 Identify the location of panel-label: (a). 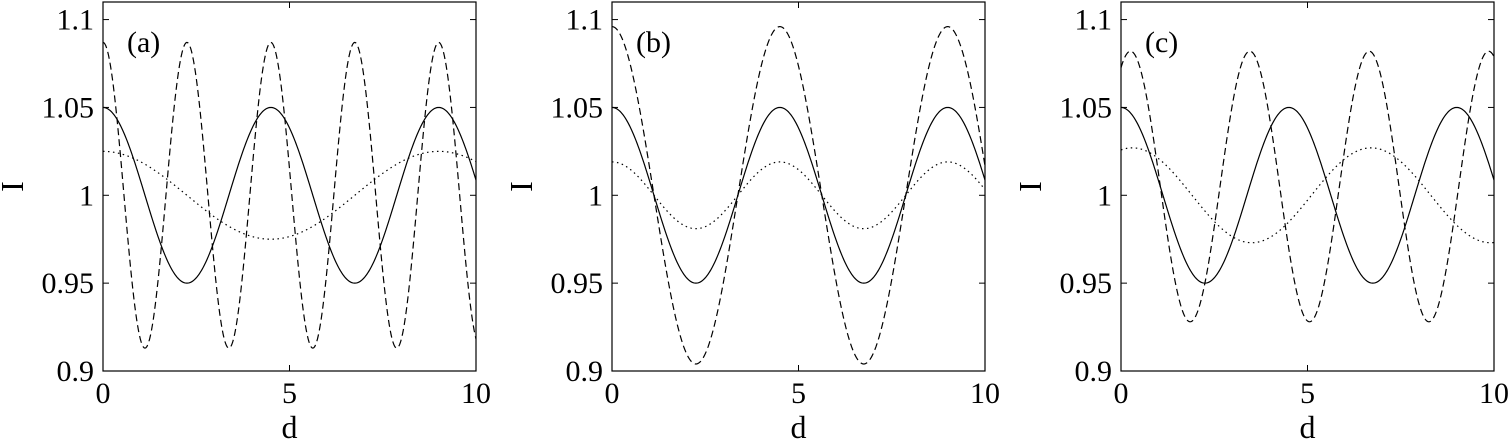
(143, 42).